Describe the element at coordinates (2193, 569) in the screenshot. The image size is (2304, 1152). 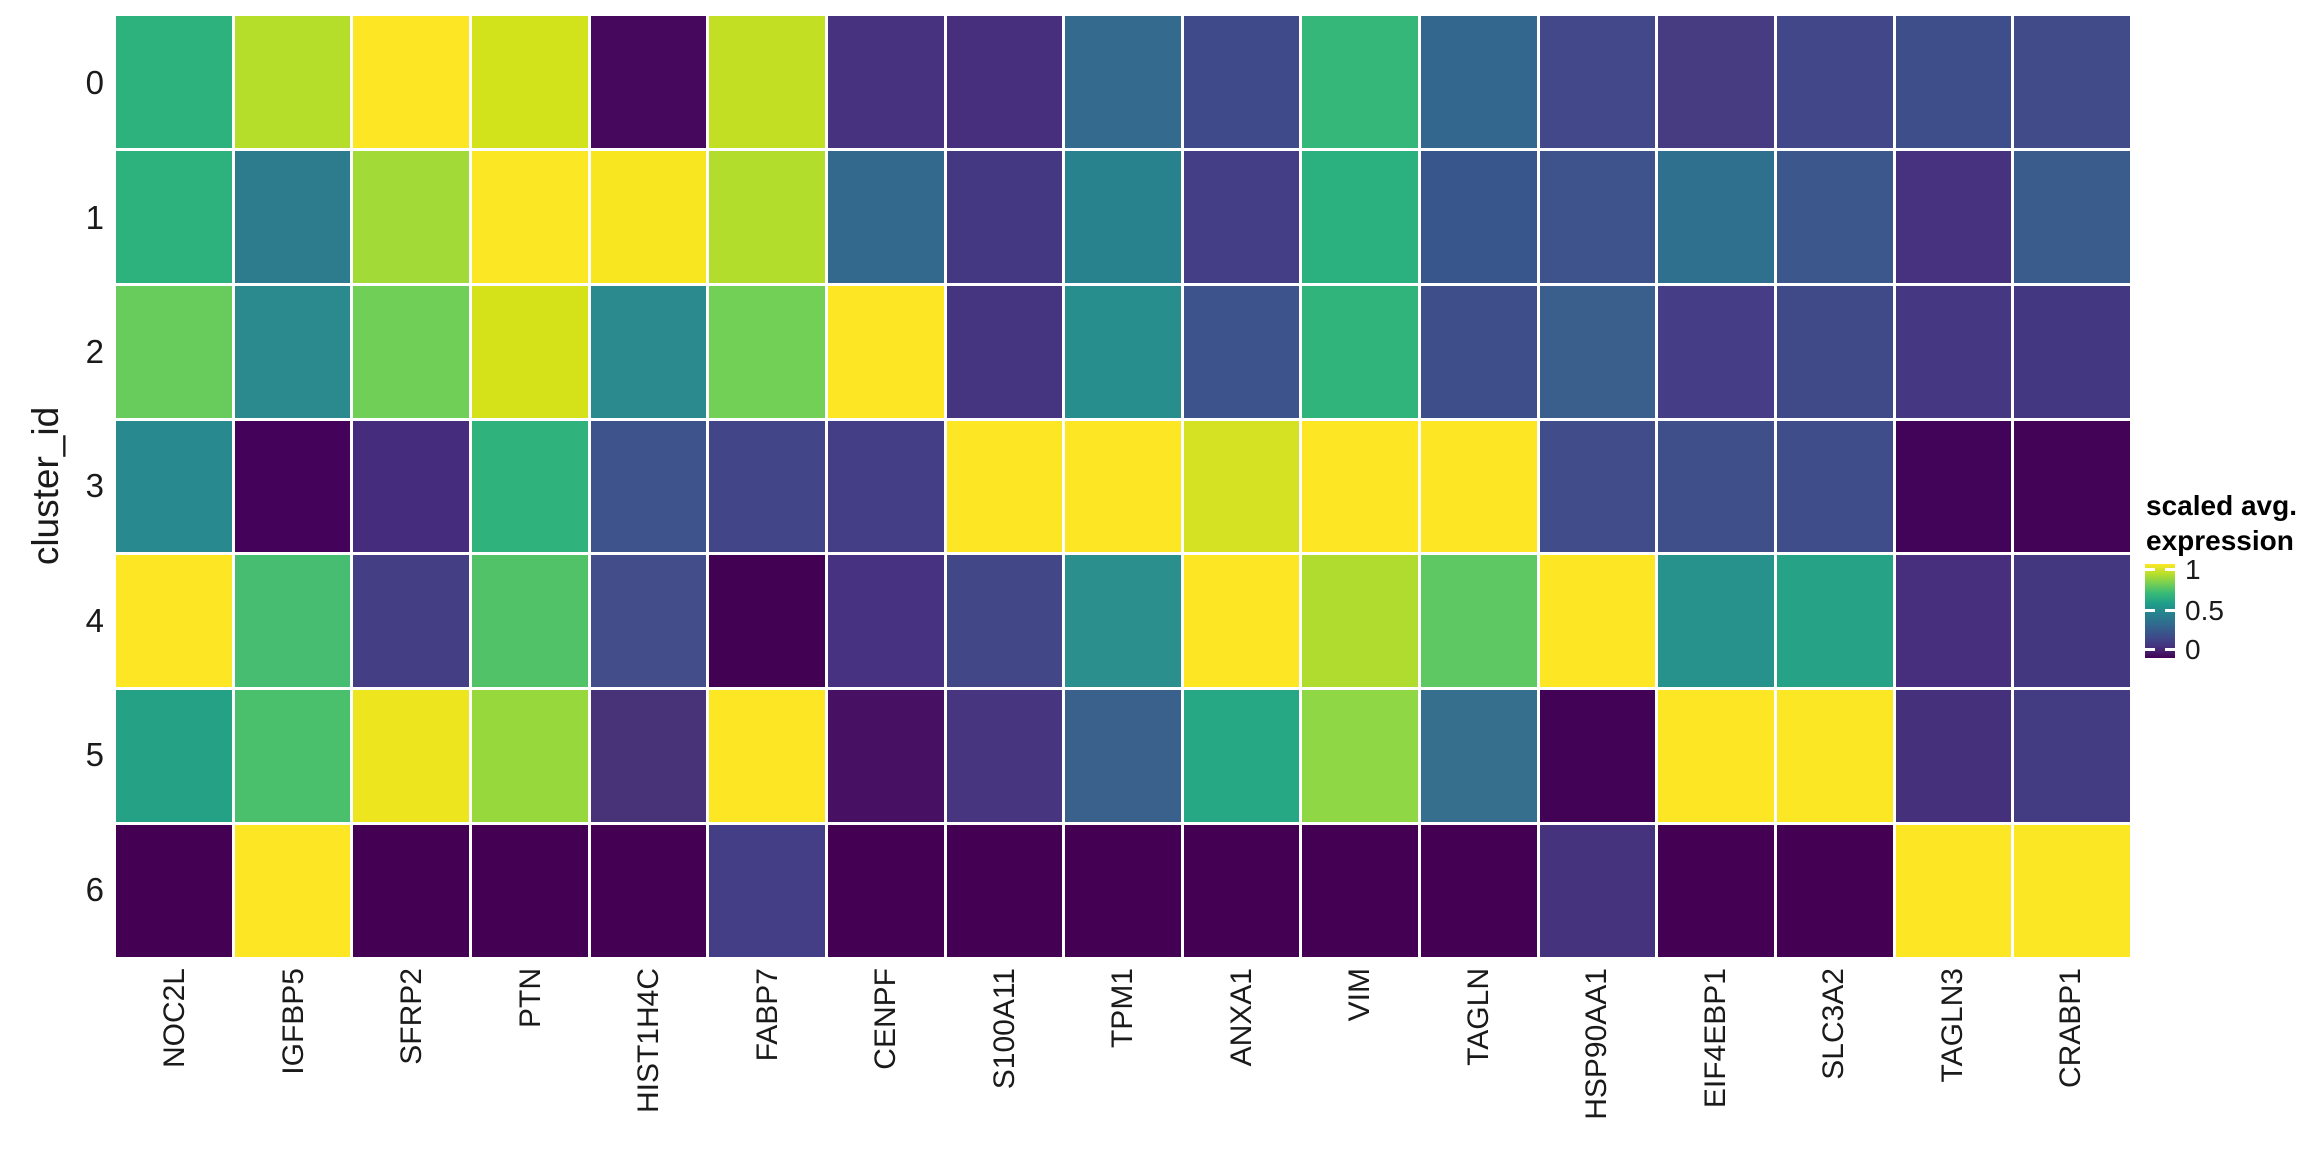
I see `legend-tick-label: 1` at that location.